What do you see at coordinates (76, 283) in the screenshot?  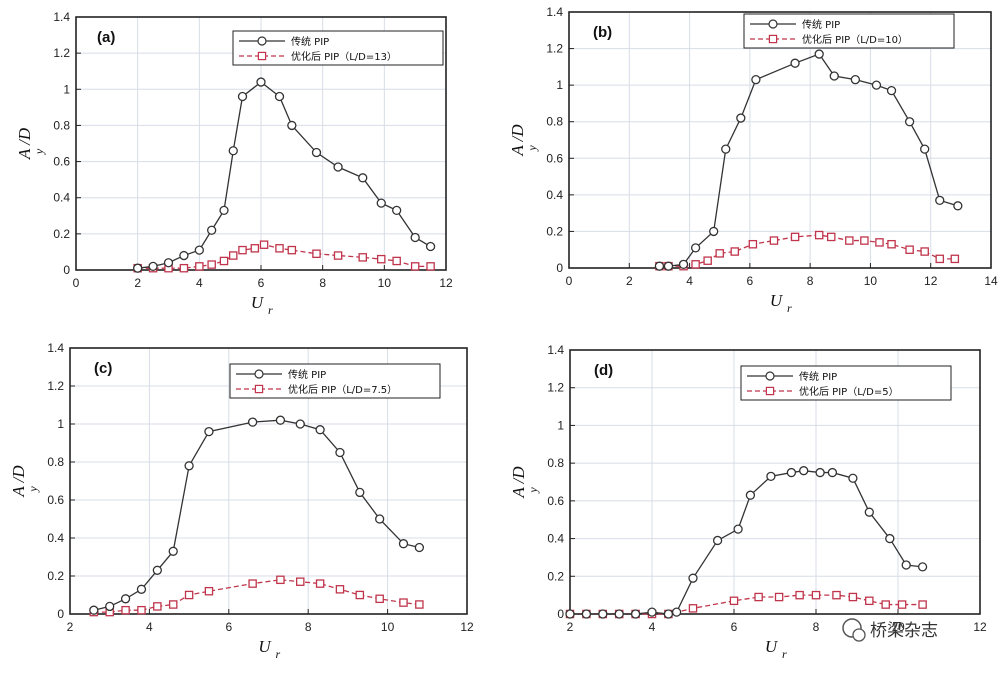 I see `x-tick-label: 0` at bounding box center [76, 283].